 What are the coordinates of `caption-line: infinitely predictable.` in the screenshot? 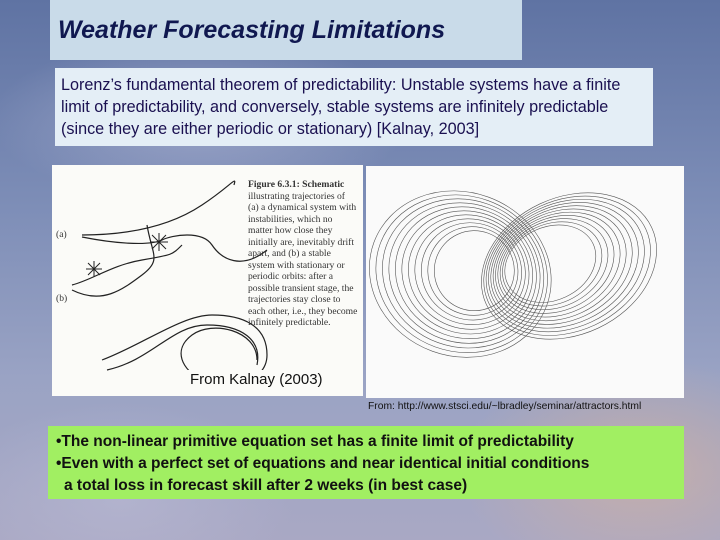 It's located at (289, 322).